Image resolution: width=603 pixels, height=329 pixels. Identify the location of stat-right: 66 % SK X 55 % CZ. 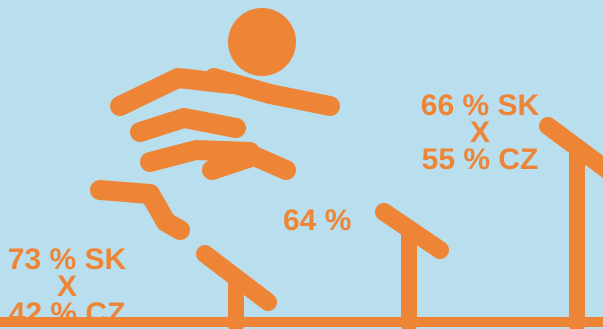
(480, 132).